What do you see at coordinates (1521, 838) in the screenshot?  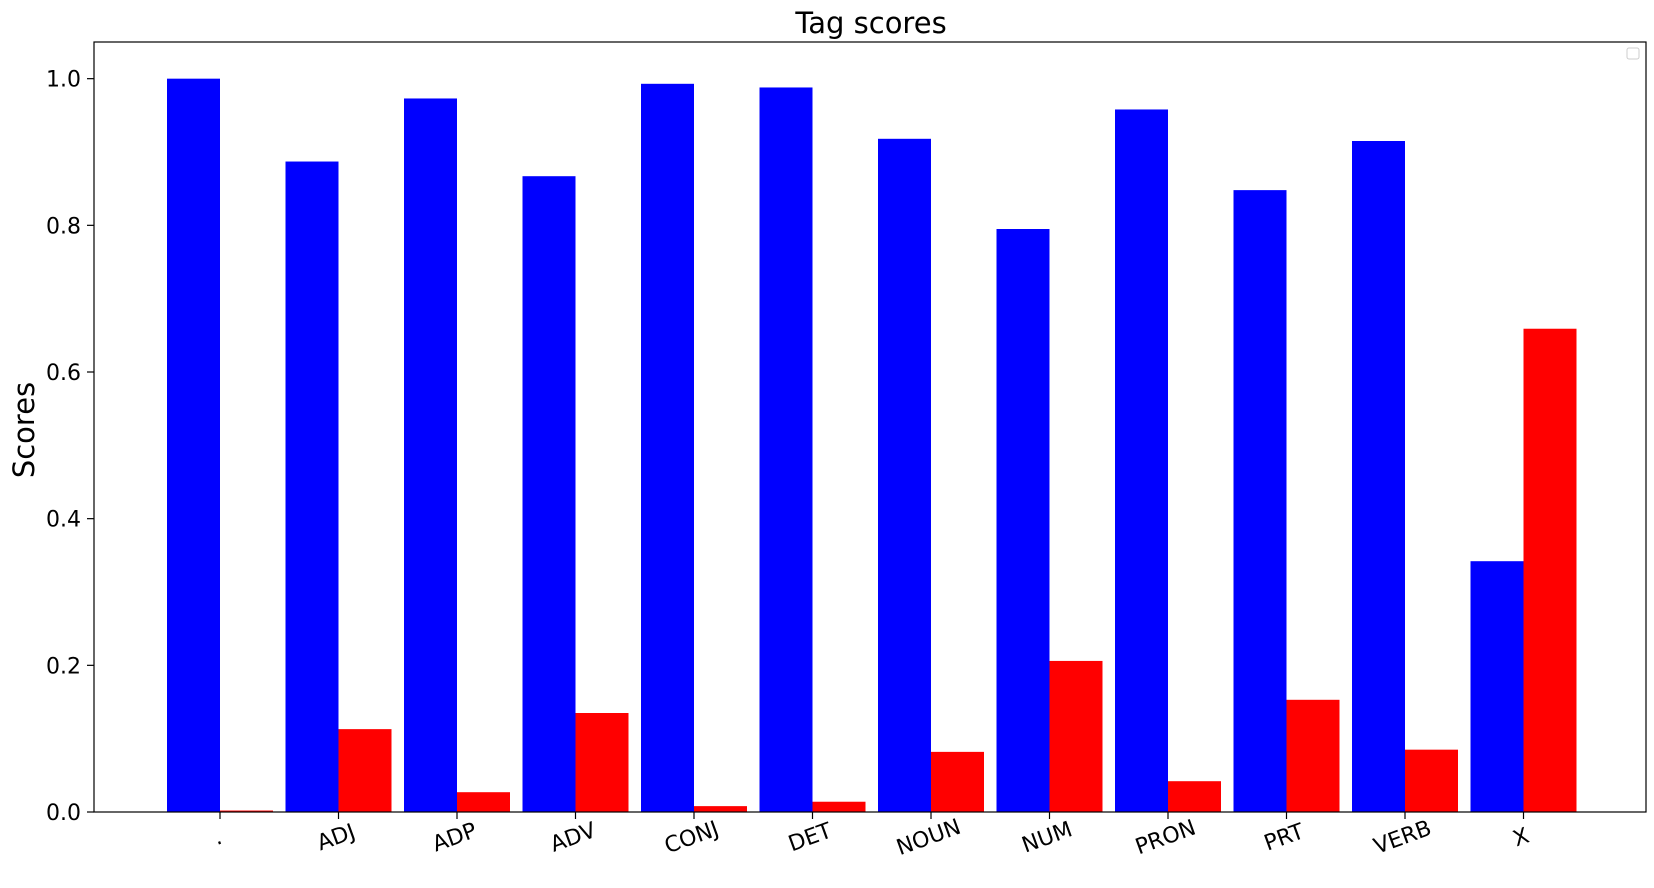 I see `x-tick-label-11: X` at bounding box center [1521, 838].